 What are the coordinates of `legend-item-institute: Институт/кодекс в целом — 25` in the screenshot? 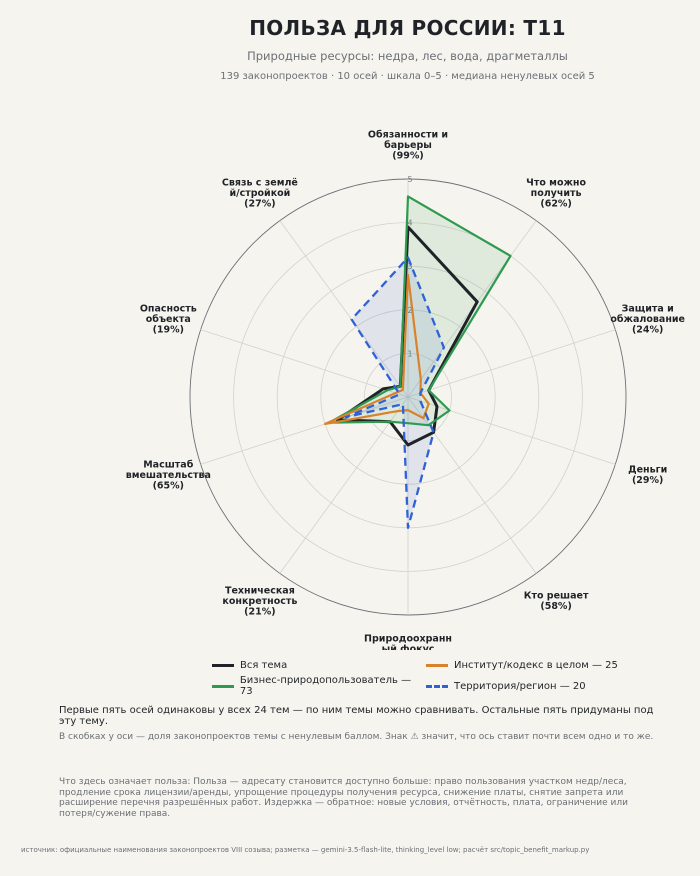 It's located at (526, 665).